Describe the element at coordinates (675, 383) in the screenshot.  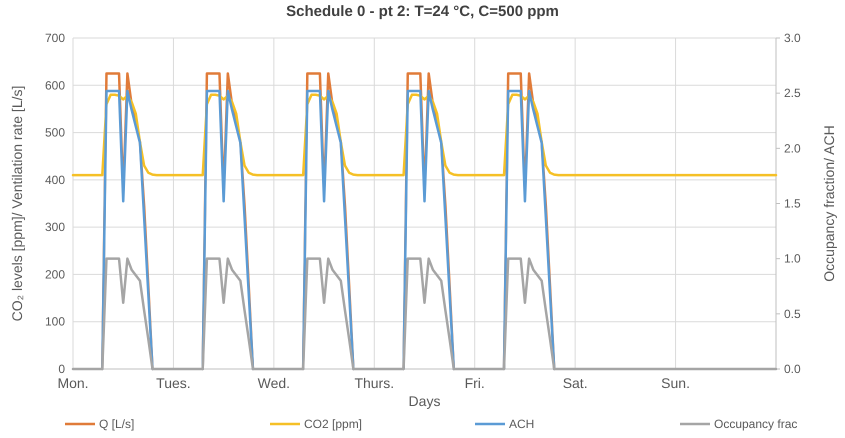
I see `x-tick-label: Sun.` at that location.